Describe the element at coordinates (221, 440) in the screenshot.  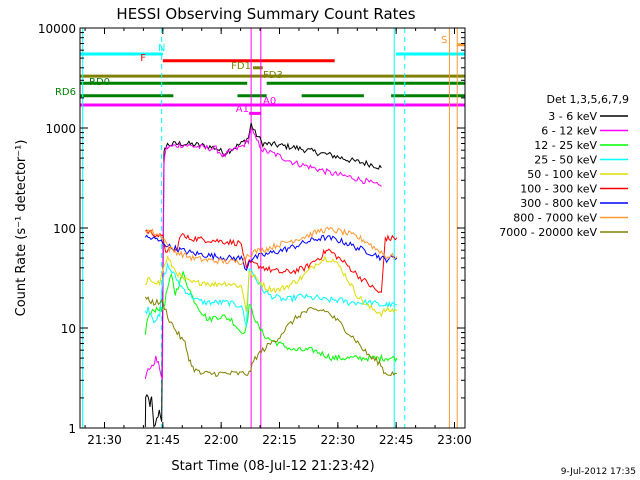
I see `x-tick-label: 22:00` at that location.